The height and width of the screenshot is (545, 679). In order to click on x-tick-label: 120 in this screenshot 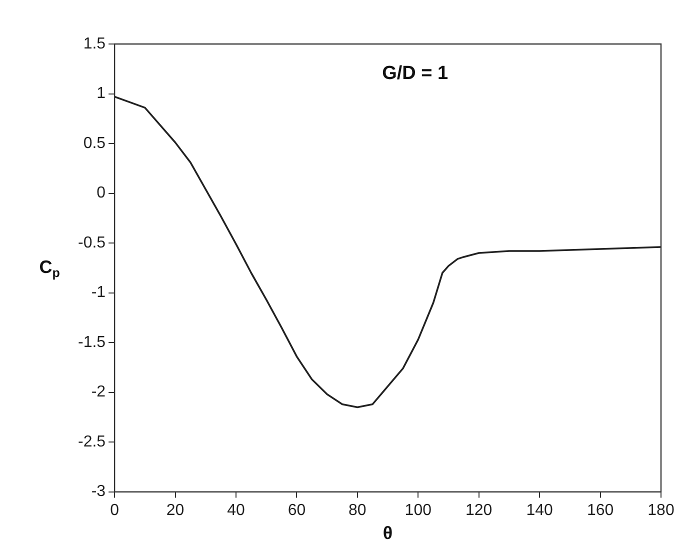, I will do `click(479, 510)`.